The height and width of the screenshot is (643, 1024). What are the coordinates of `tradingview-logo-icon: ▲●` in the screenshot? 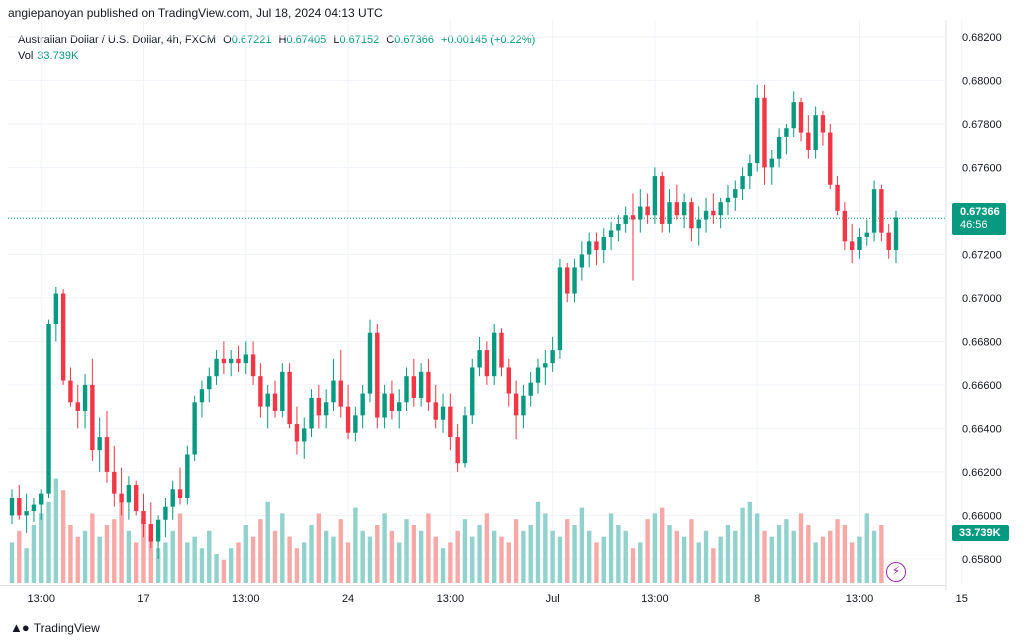 It's located at (20, 627).